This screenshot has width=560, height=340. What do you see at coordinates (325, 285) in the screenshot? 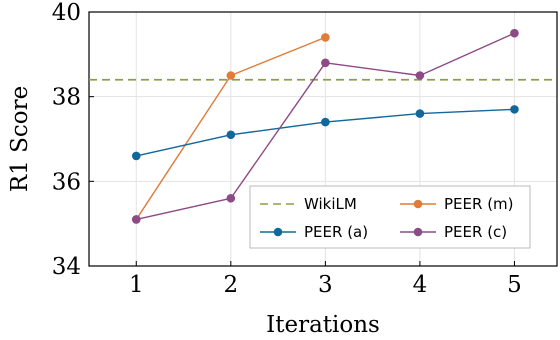
I see `x-tick-label: 3` at bounding box center [325, 285].